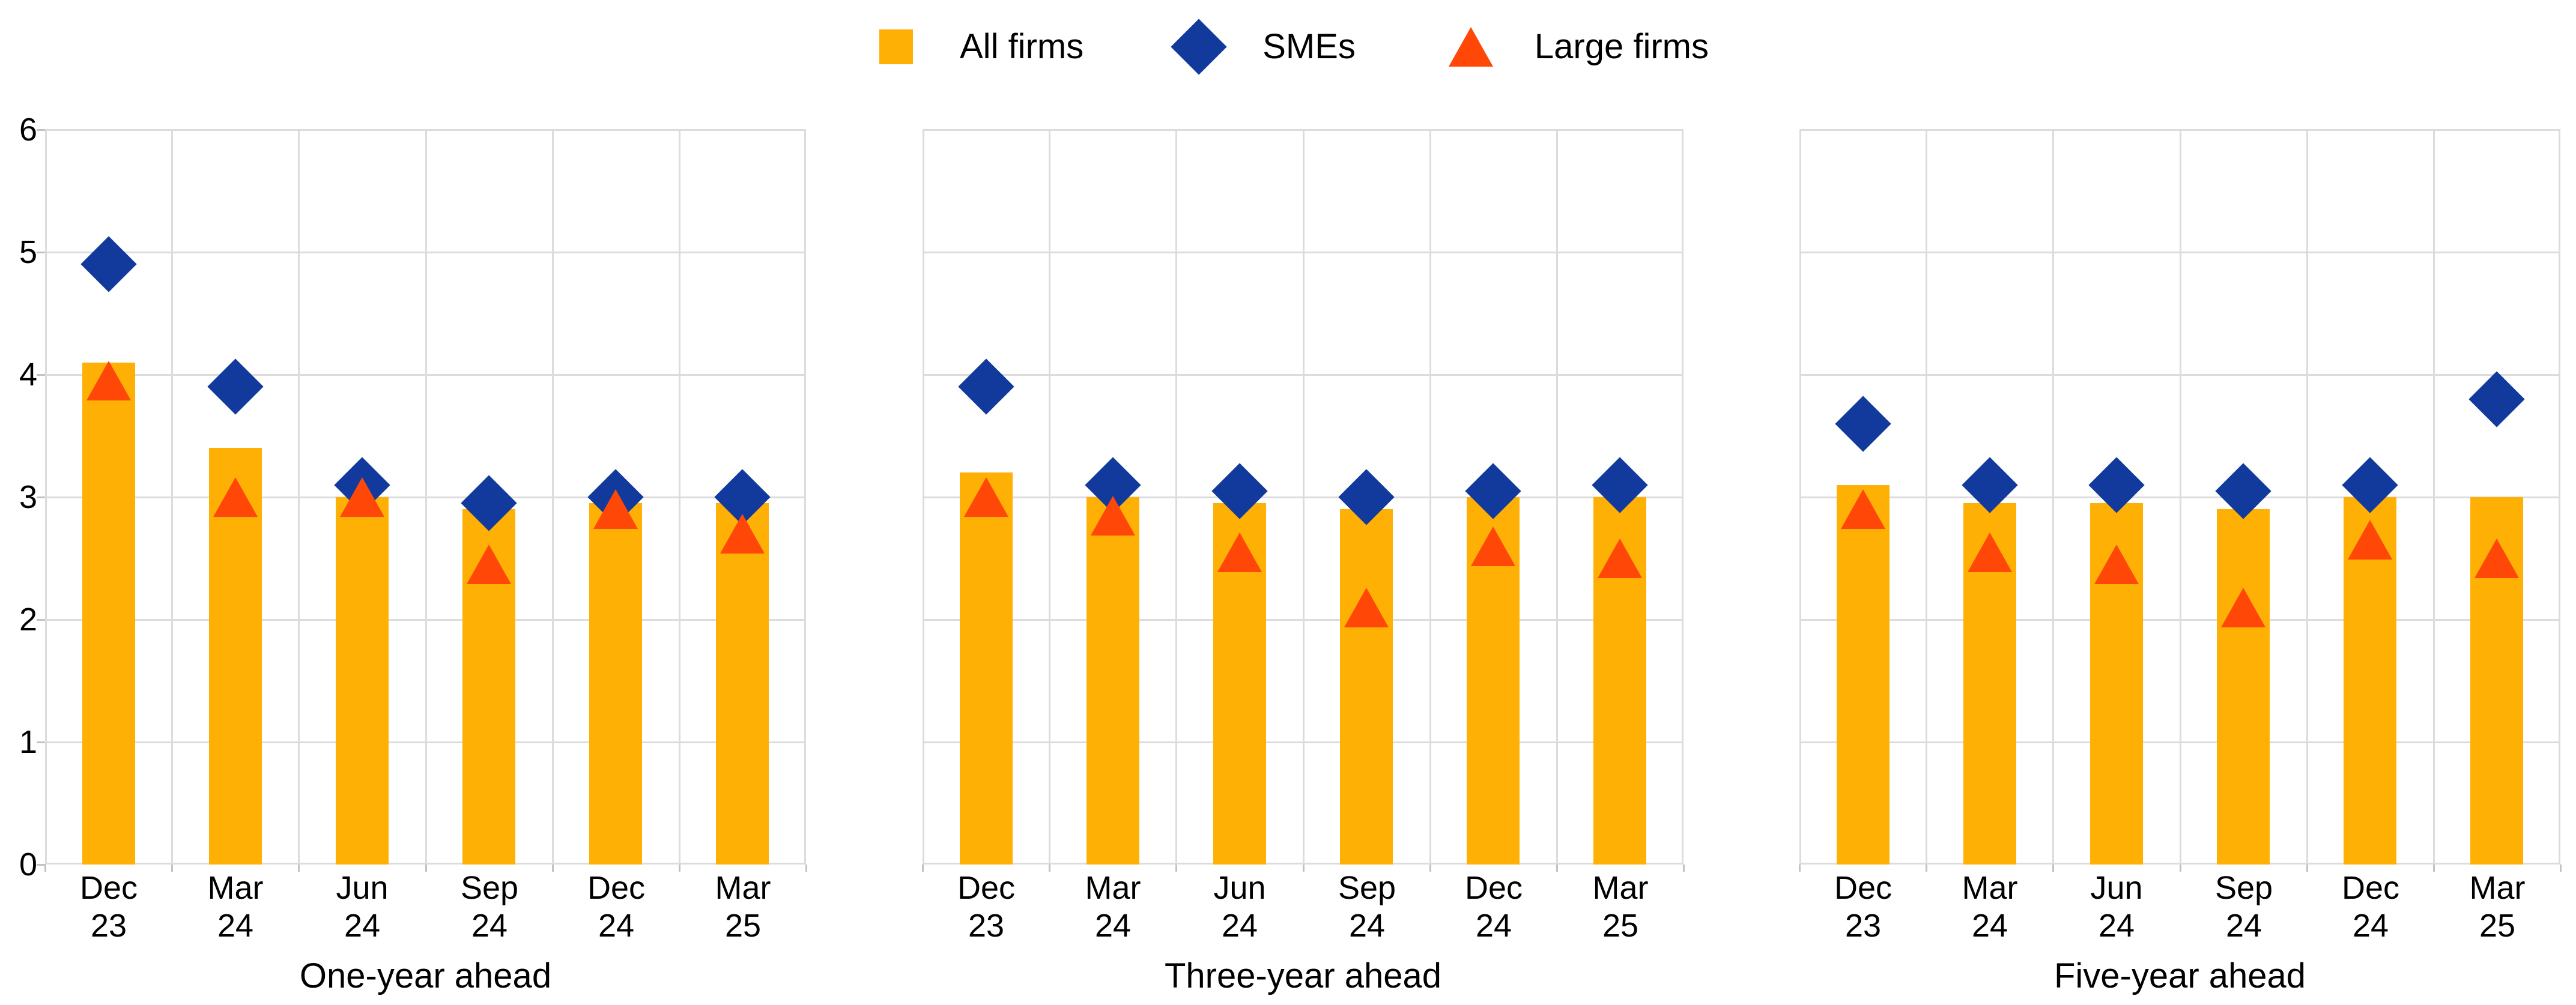  Describe the element at coordinates (28, 497) in the screenshot. I see `y-tick-label: 3` at that location.